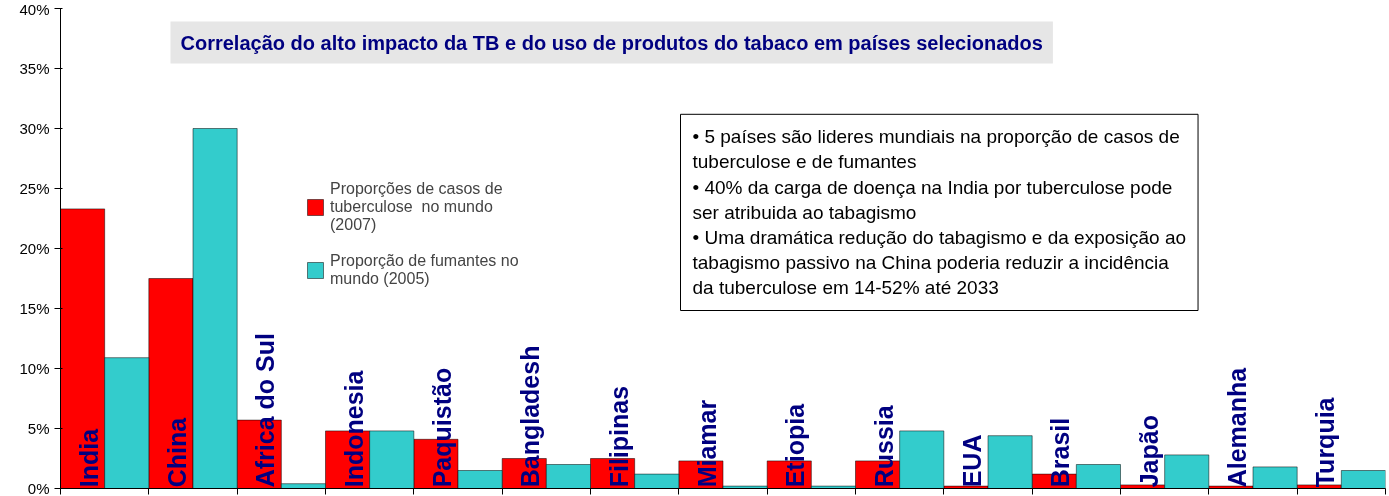  I want to click on x-tick-label: Etiopia, so click(795, 445).